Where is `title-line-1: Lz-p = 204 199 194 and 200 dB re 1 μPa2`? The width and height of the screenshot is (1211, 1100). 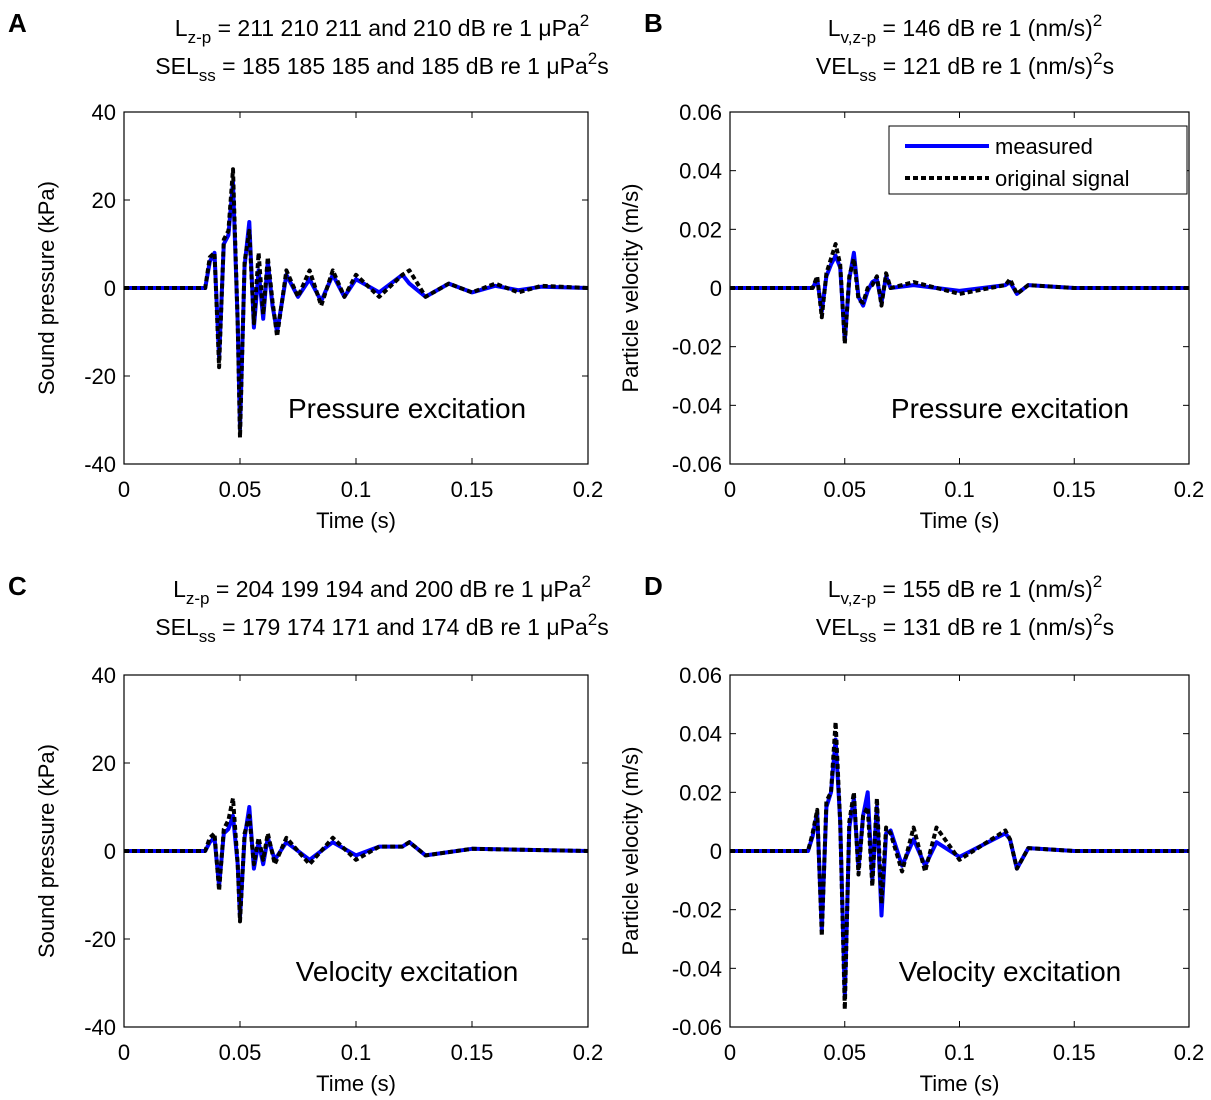 title-line-1: Lz-p = 204 199 194 and 200 dB re 1 μPa2 is located at coordinates (382, 590).